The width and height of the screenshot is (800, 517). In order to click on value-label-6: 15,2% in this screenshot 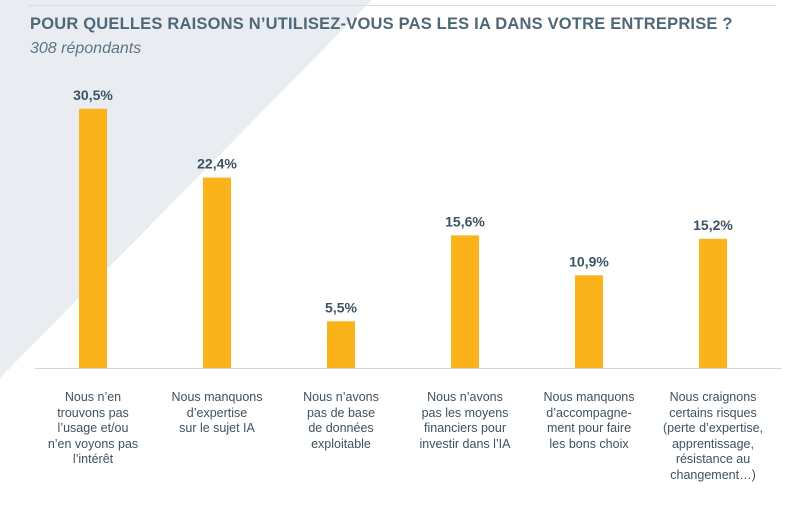, I will do `click(713, 225)`.